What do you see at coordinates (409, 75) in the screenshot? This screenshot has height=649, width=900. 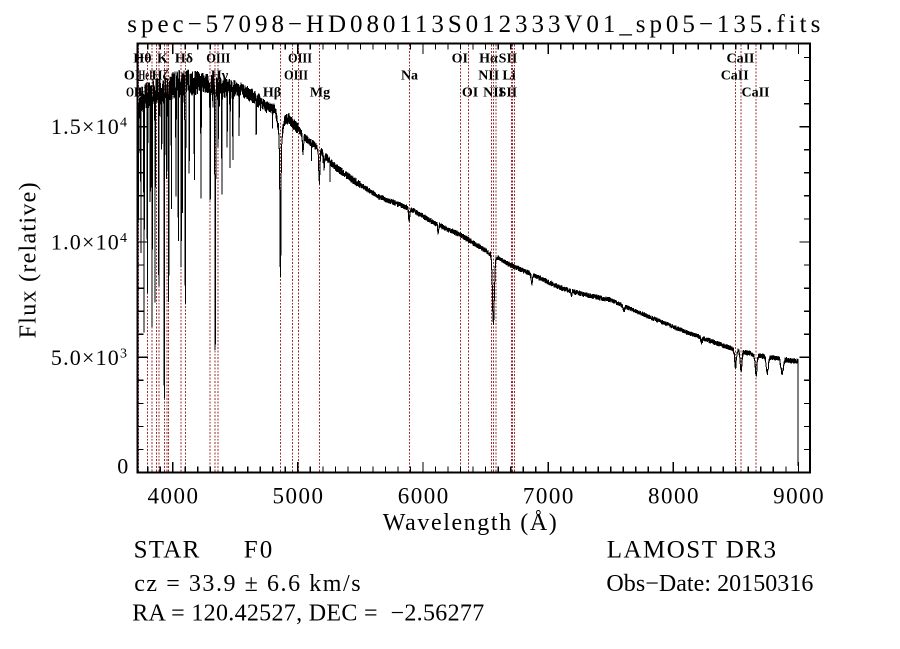 I see `svg-text: Na` at bounding box center [409, 75].